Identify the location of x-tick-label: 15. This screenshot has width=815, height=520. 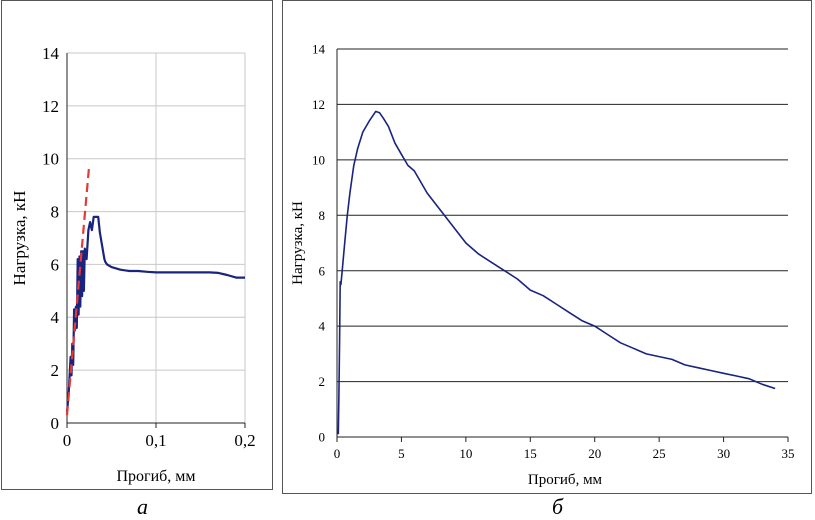
(530, 453).